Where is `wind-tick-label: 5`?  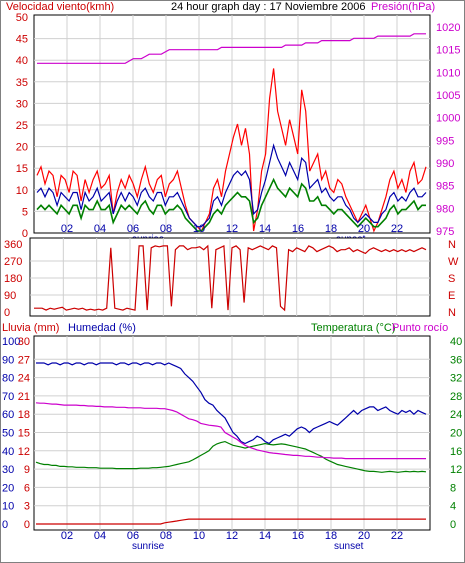
wind-tick-label: 5 is located at coordinates (25, 212).